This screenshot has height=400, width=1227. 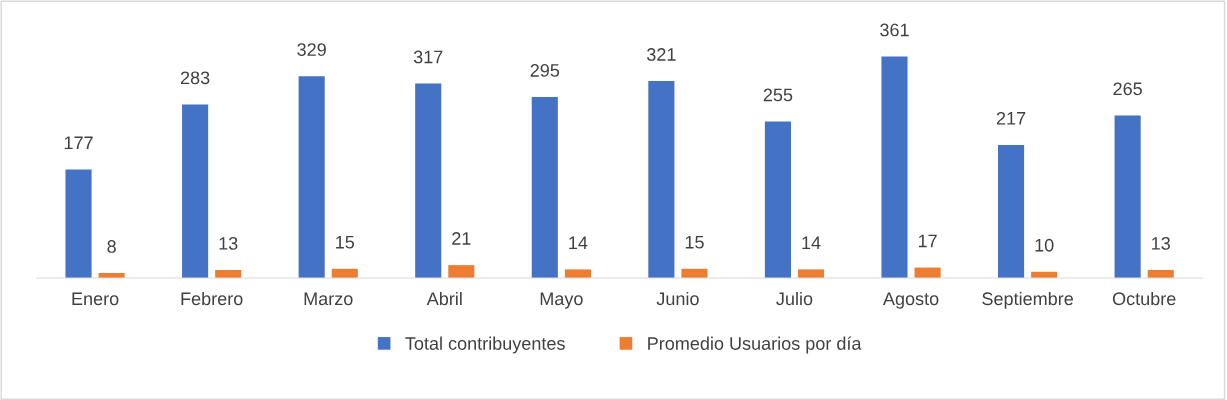 What do you see at coordinates (311, 49) in the screenshot?
I see `data-label: 329` at bounding box center [311, 49].